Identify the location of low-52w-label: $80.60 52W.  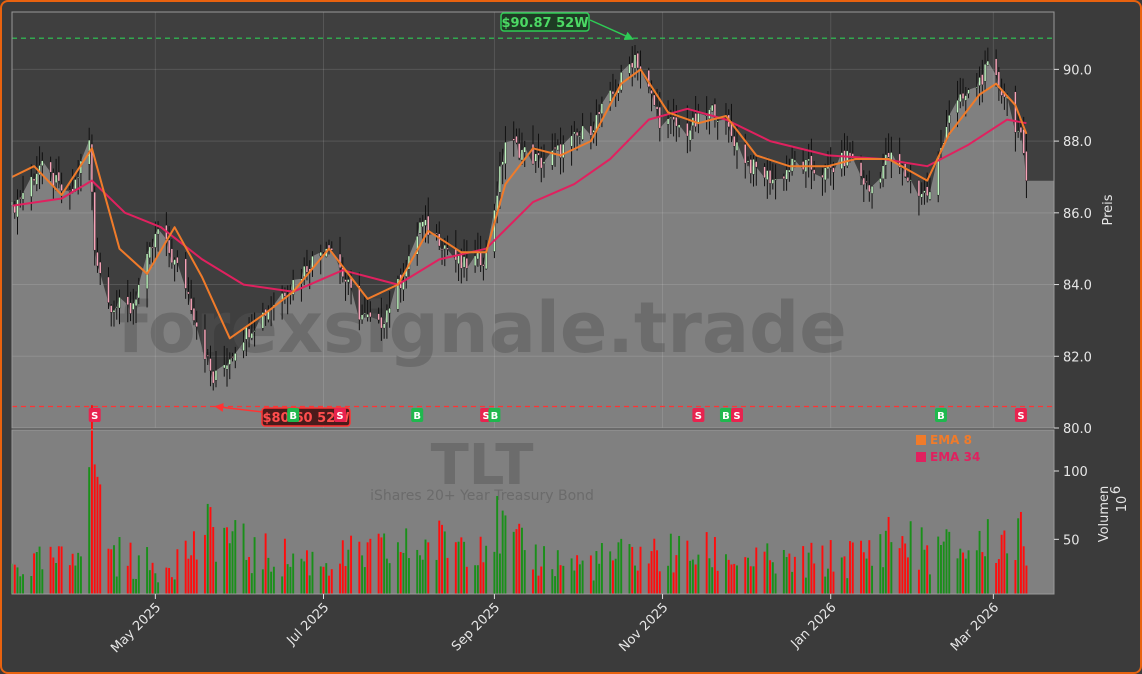
(305, 418).